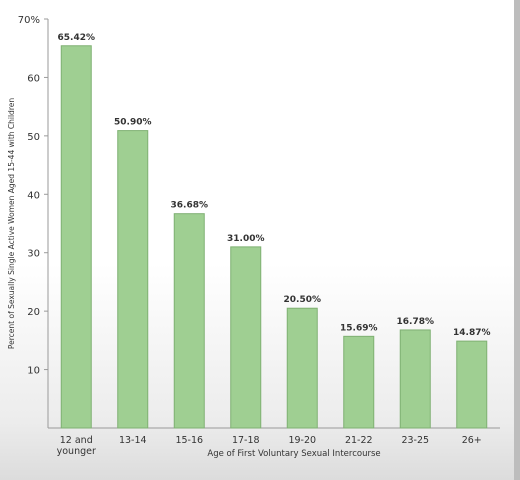 The height and width of the screenshot is (480, 520). I want to click on window-edge, so click(517, 240).